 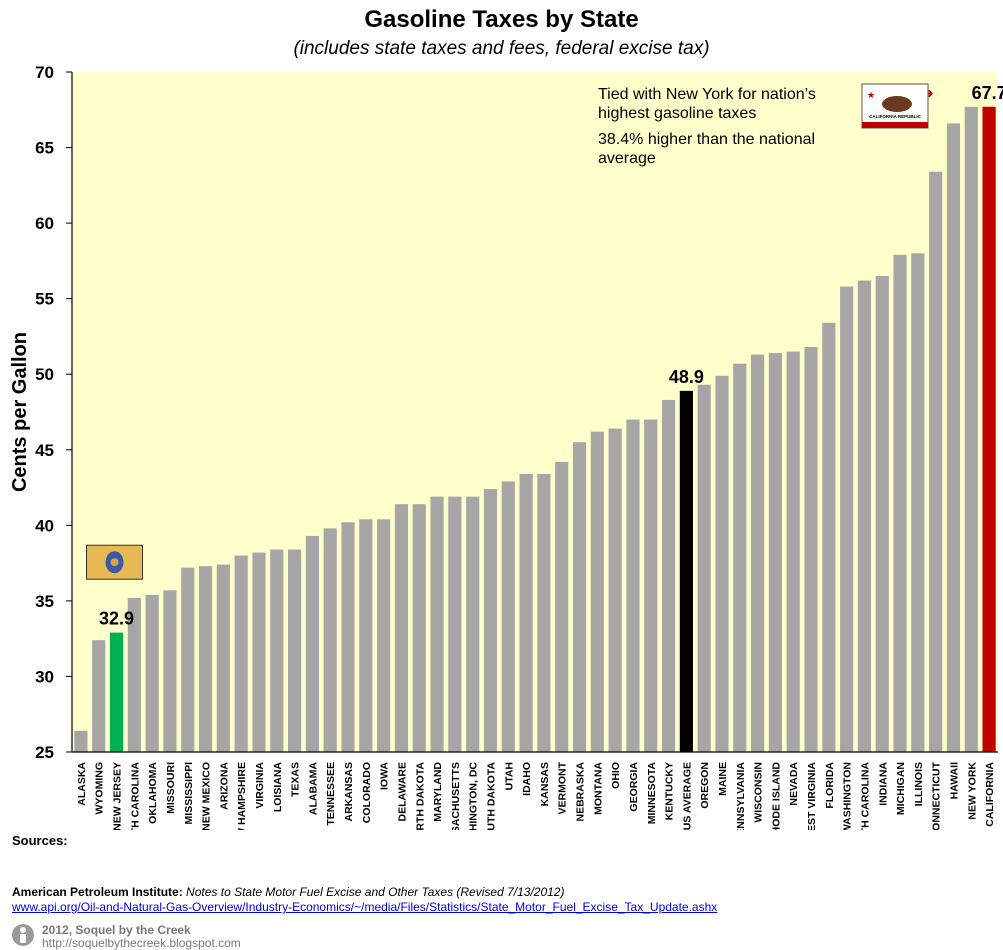 I want to click on x-tick-label: GEORGIA, so click(x=634, y=787).